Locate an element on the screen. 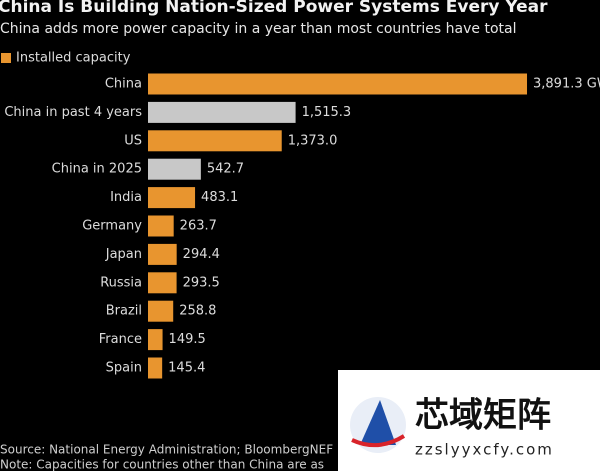 The width and height of the screenshot is (600, 471). value-label: 1,515.3 is located at coordinates (327, 112).